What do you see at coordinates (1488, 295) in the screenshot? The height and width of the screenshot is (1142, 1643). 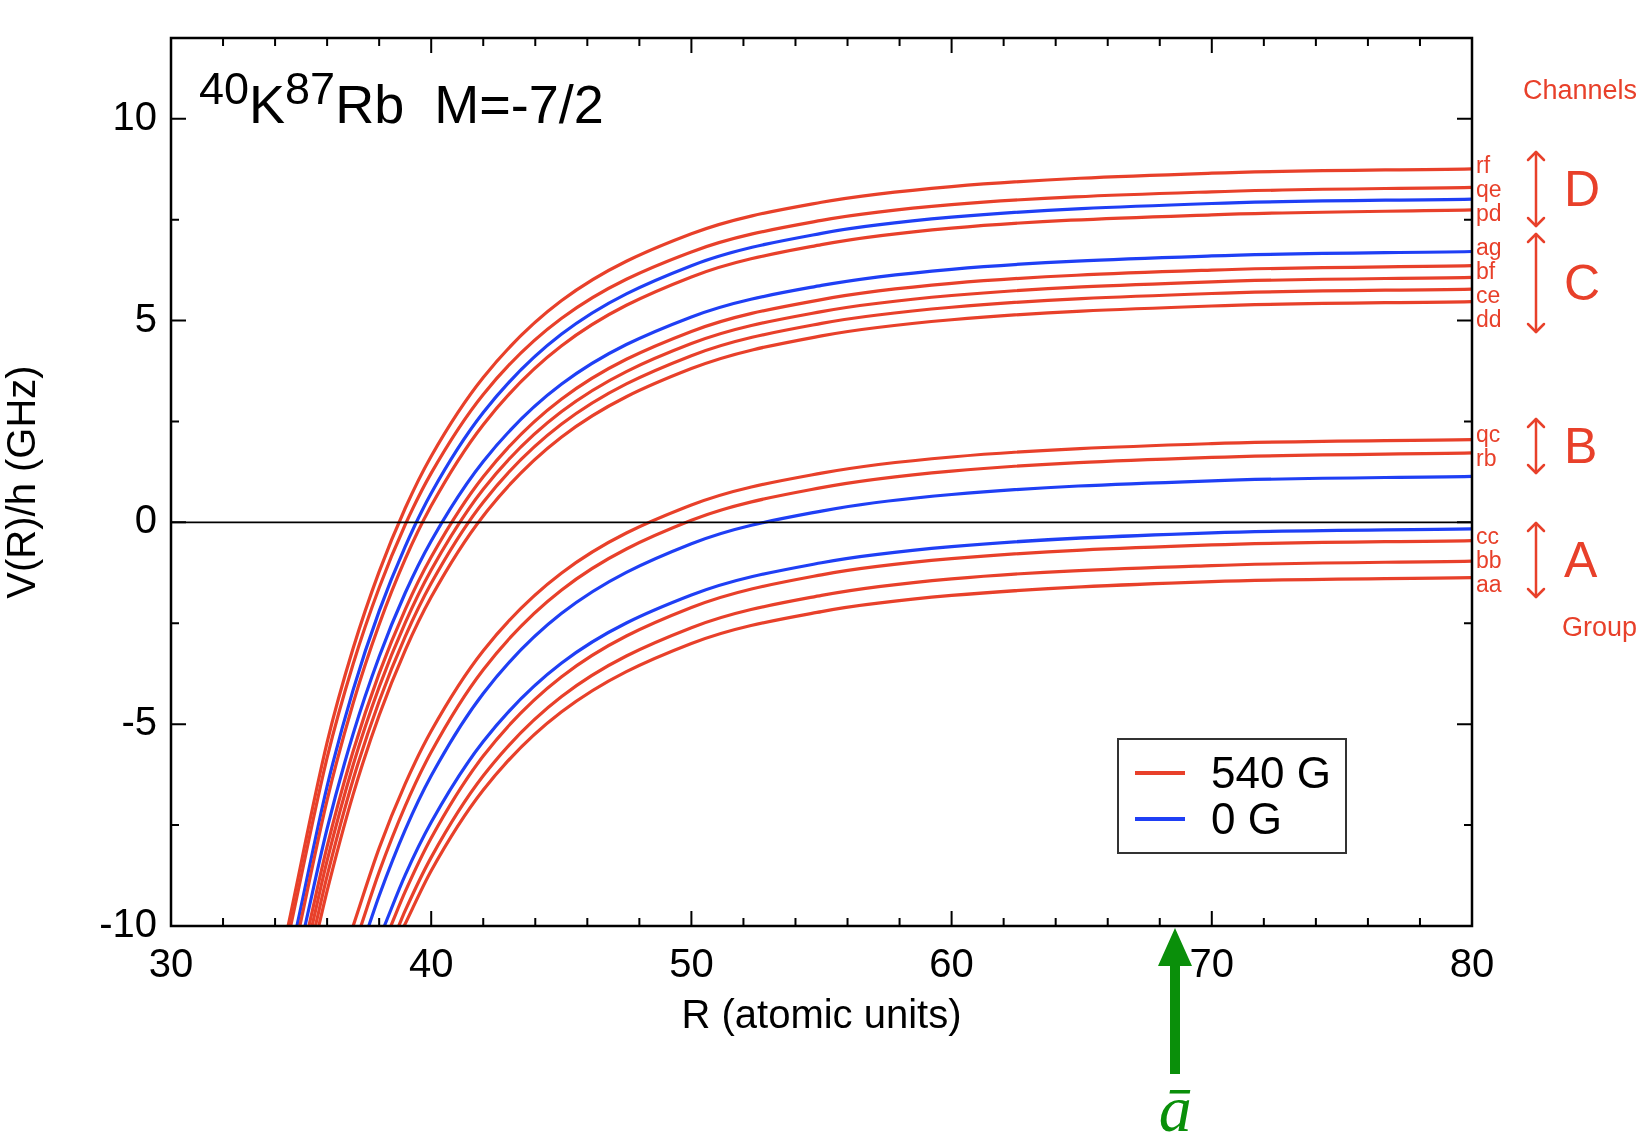 I see `text: ce` at bounding box center [1488, 295].